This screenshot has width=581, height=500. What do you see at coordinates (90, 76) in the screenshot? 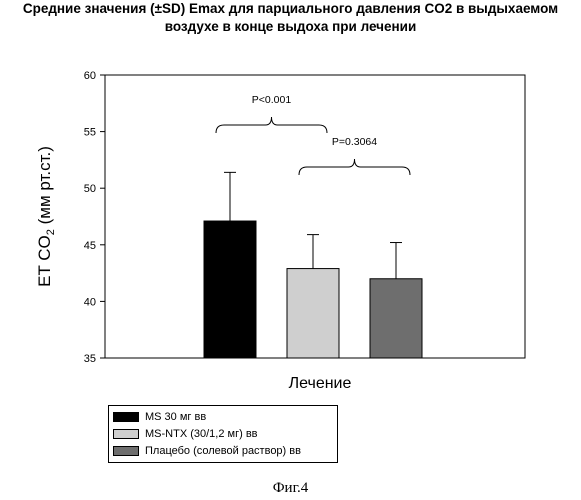
I see `y-tick-label-60: 60` at bounding box center [90, 76].